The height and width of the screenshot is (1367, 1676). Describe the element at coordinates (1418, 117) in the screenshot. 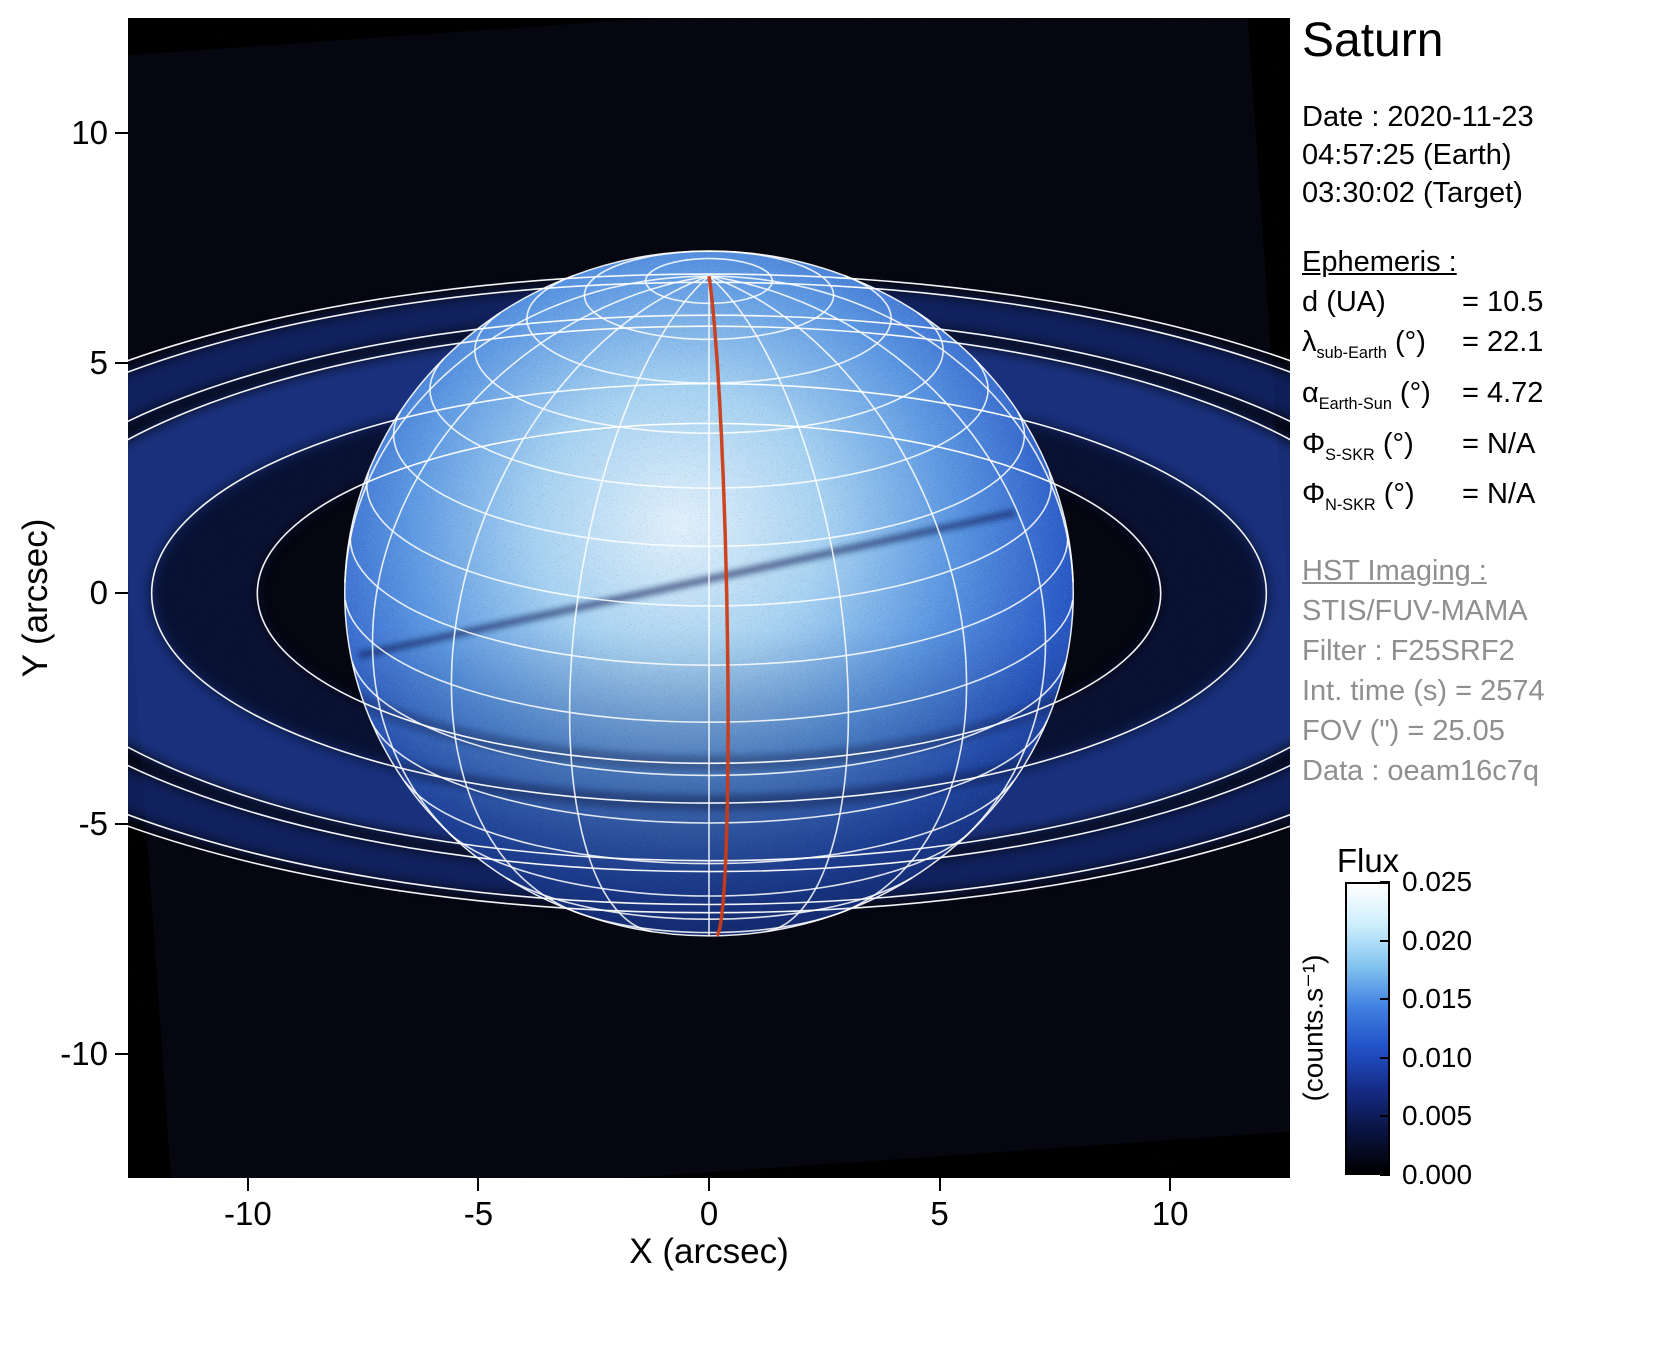

I see `date-line: Date : 2020-11-23` at that location.